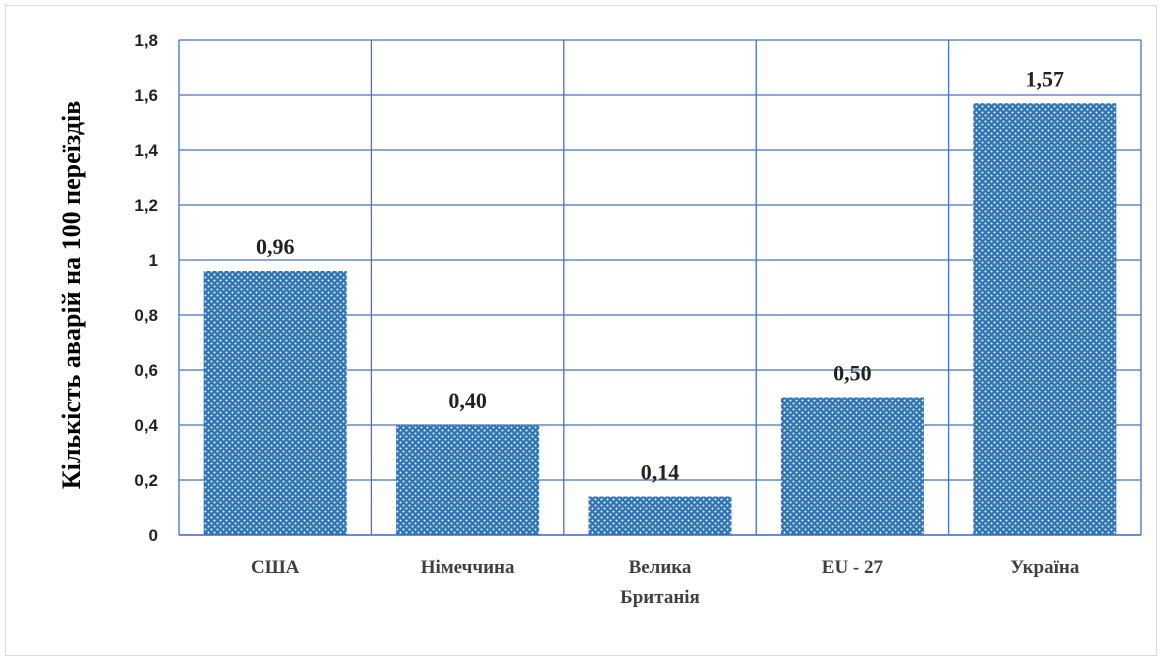  Describe the element at coordinates (275, 567) in the screenshot. I see `x-tick-label: США` at that location.